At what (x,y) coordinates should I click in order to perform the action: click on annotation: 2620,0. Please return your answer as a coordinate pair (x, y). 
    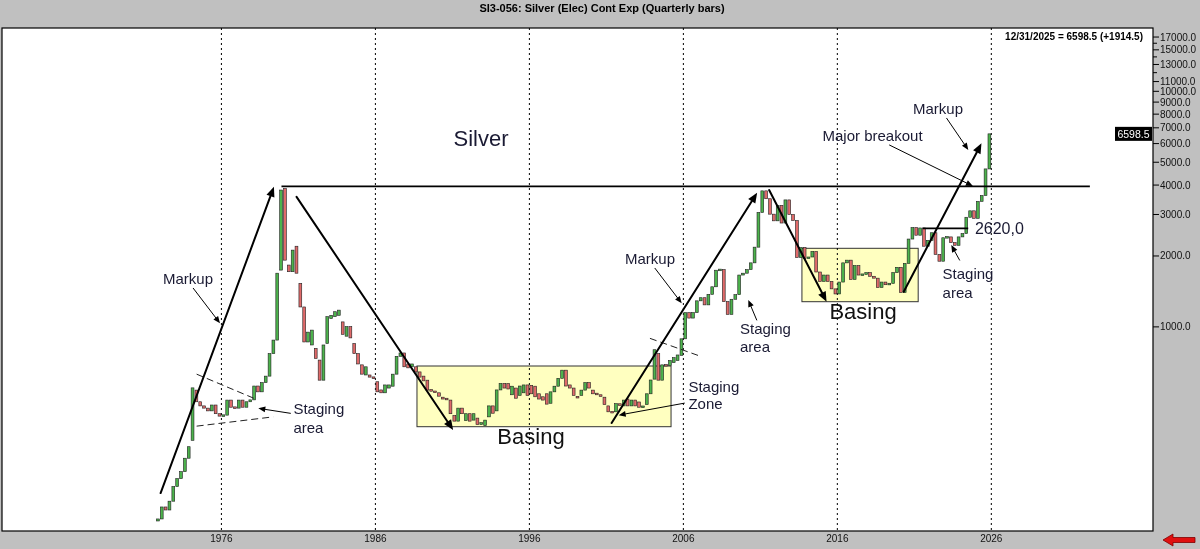
    Looking at the image, I should click on (999, 229).